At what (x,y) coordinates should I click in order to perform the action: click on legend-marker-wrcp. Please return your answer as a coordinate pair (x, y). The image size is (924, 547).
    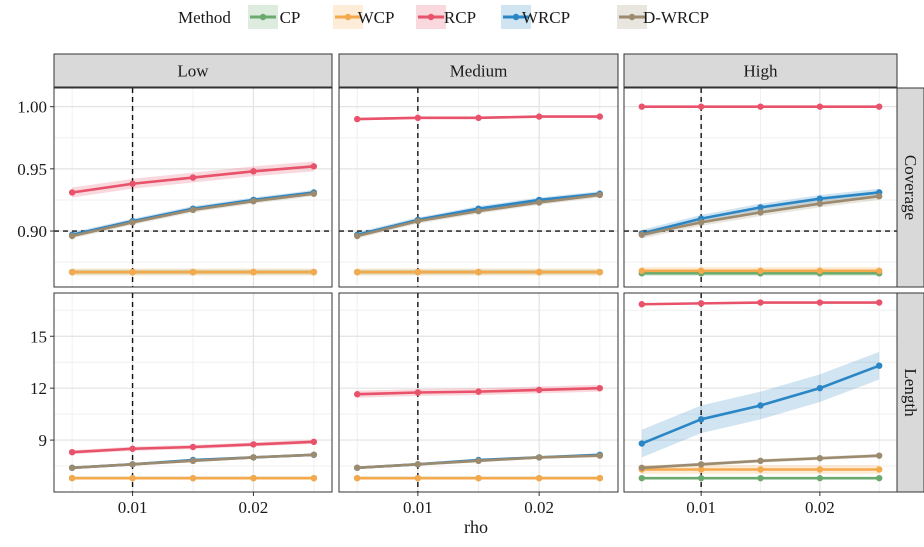
    Looking at the image, I should click on (516, 17).